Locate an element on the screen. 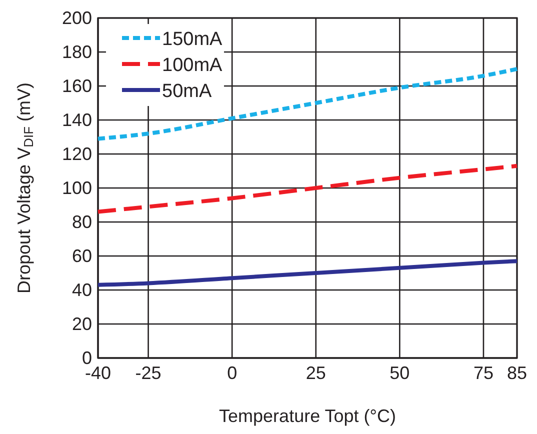 The width and height of the screenshot is (537, 434). y-tick-label: 180 is located at coordinates (77, 52).